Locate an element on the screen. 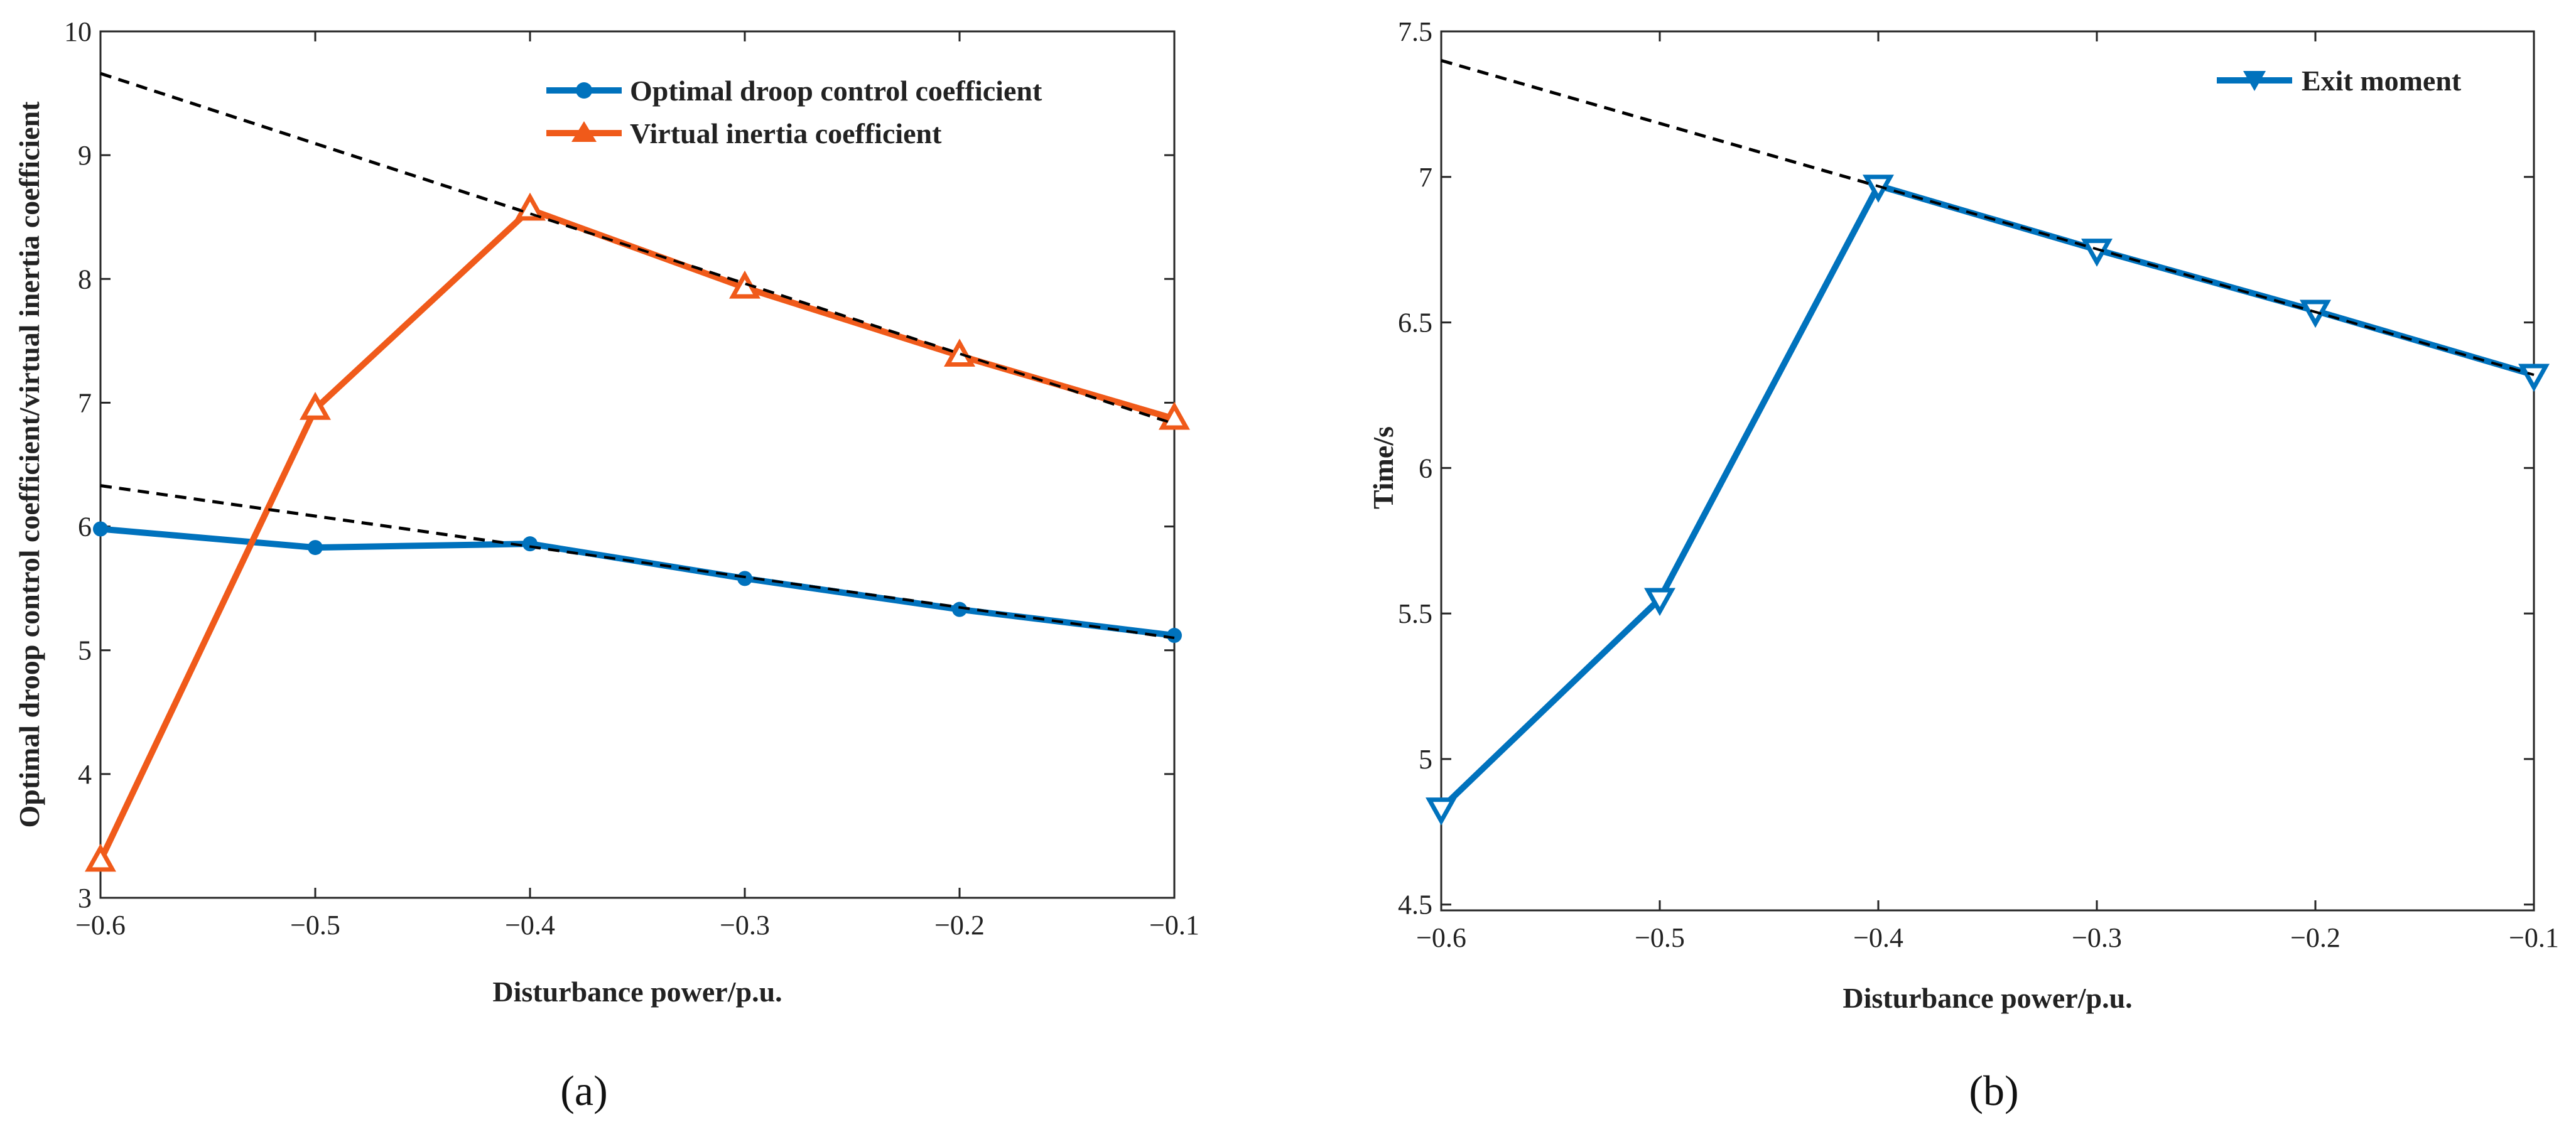 The height and width of the screenshot is (1132, 2576). y-tick-label: 6.5 is located at coordinates (1415, 323).